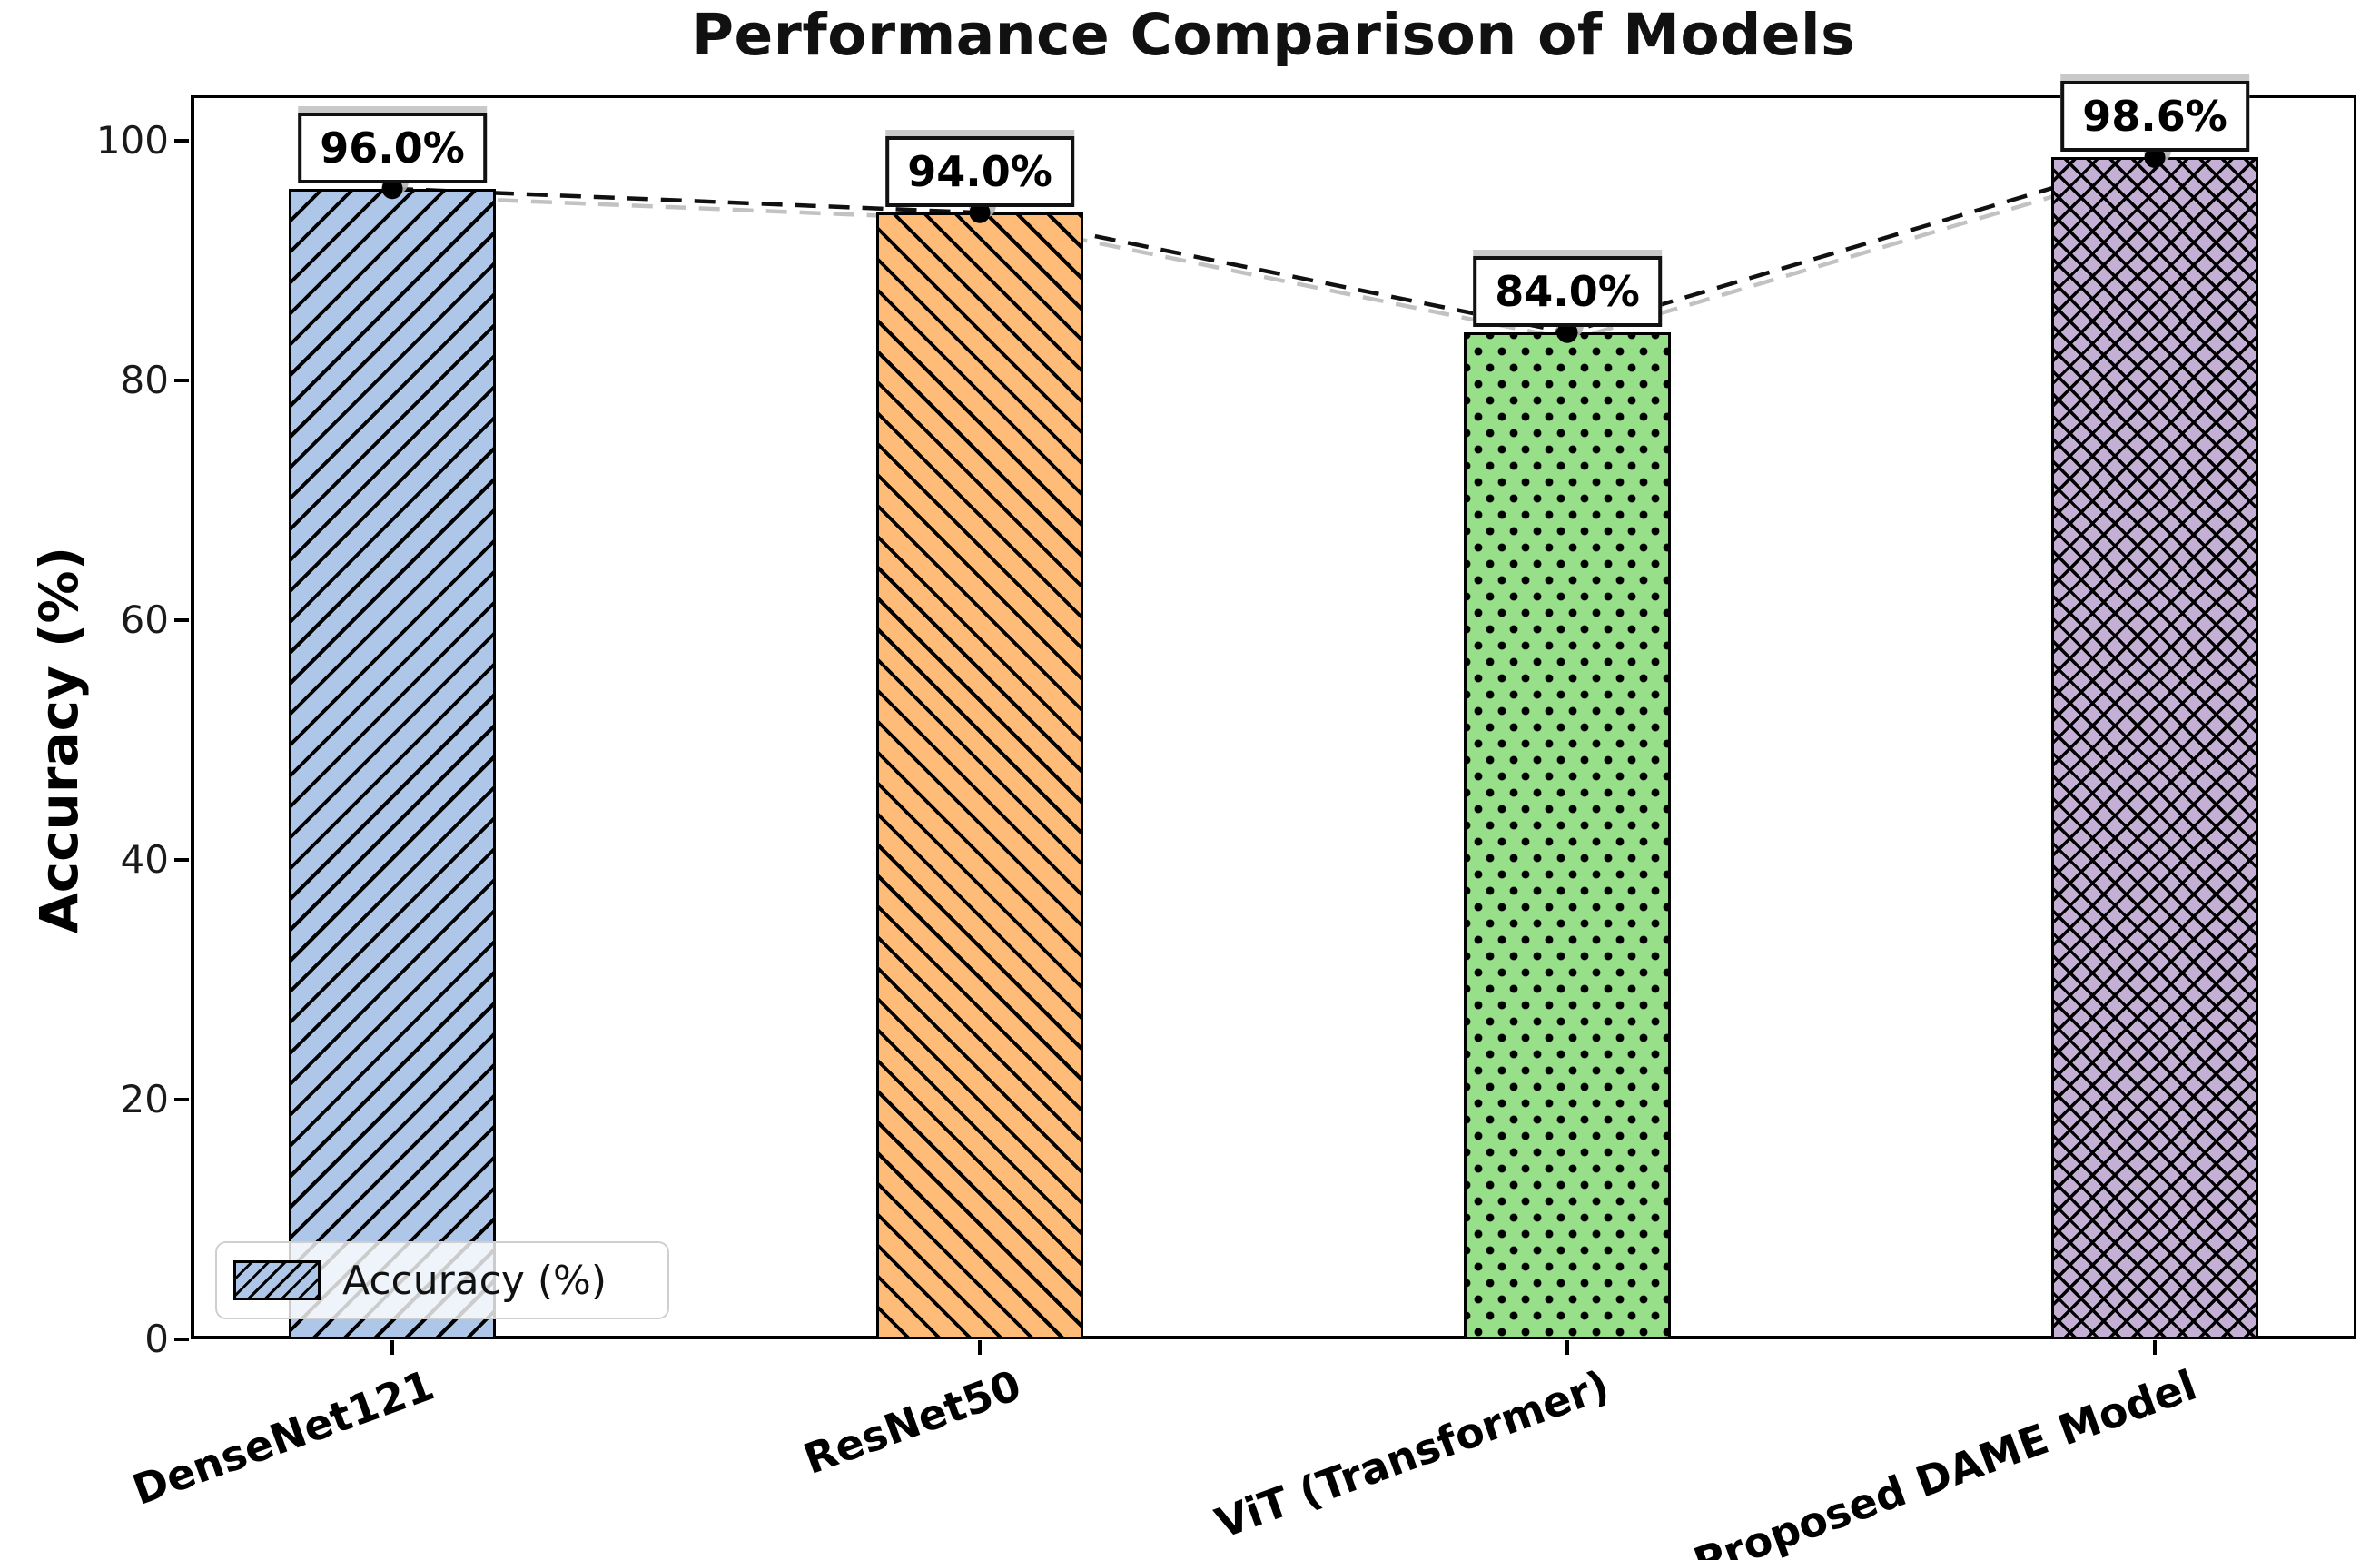 The image size is (2380, 1560). I want to click on bar-proposed-dame-model, so click(2154, 748).